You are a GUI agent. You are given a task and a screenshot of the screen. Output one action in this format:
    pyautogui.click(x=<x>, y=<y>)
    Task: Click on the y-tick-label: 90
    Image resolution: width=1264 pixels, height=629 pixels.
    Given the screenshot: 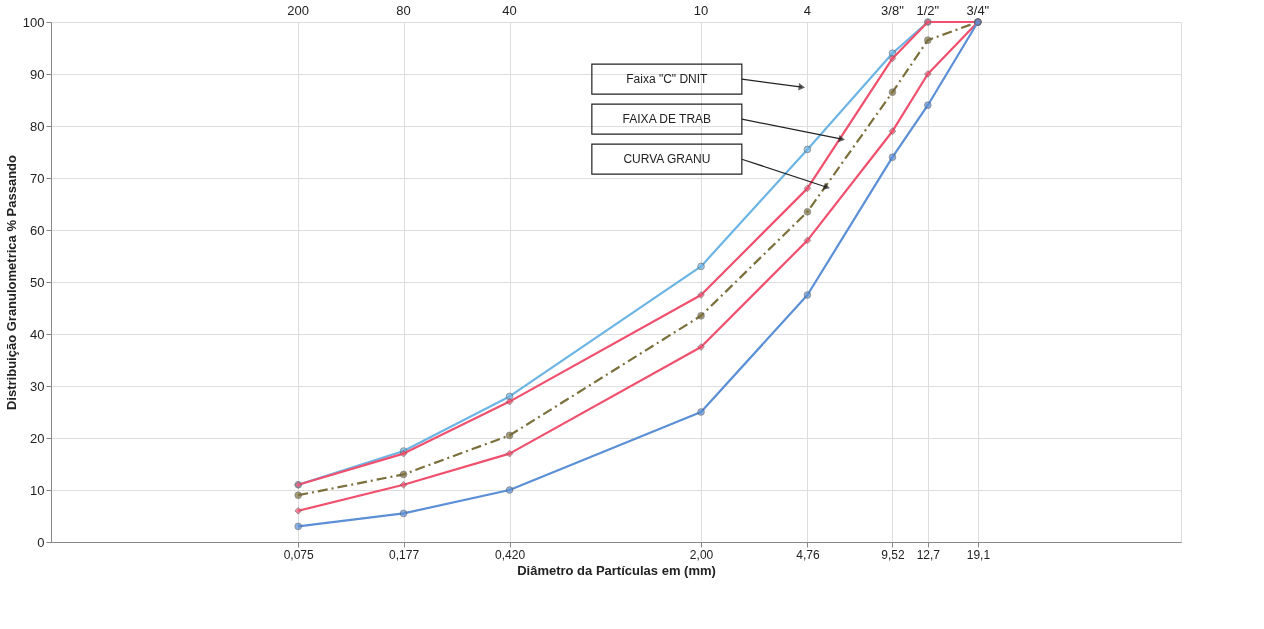 What is the action you would take?
    pyautogui.click(x=37, y=74)
    